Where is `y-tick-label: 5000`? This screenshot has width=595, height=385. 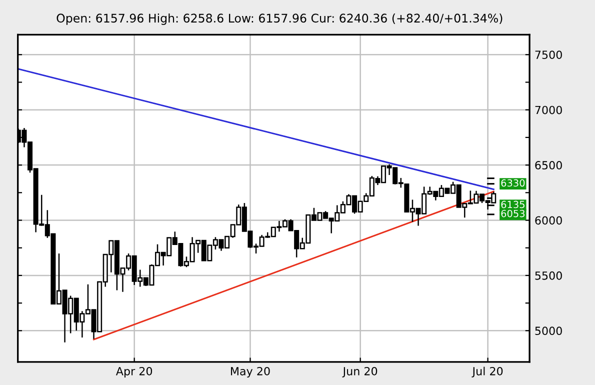 y-tick-label: 5000 is located at coordinates (548, 331).